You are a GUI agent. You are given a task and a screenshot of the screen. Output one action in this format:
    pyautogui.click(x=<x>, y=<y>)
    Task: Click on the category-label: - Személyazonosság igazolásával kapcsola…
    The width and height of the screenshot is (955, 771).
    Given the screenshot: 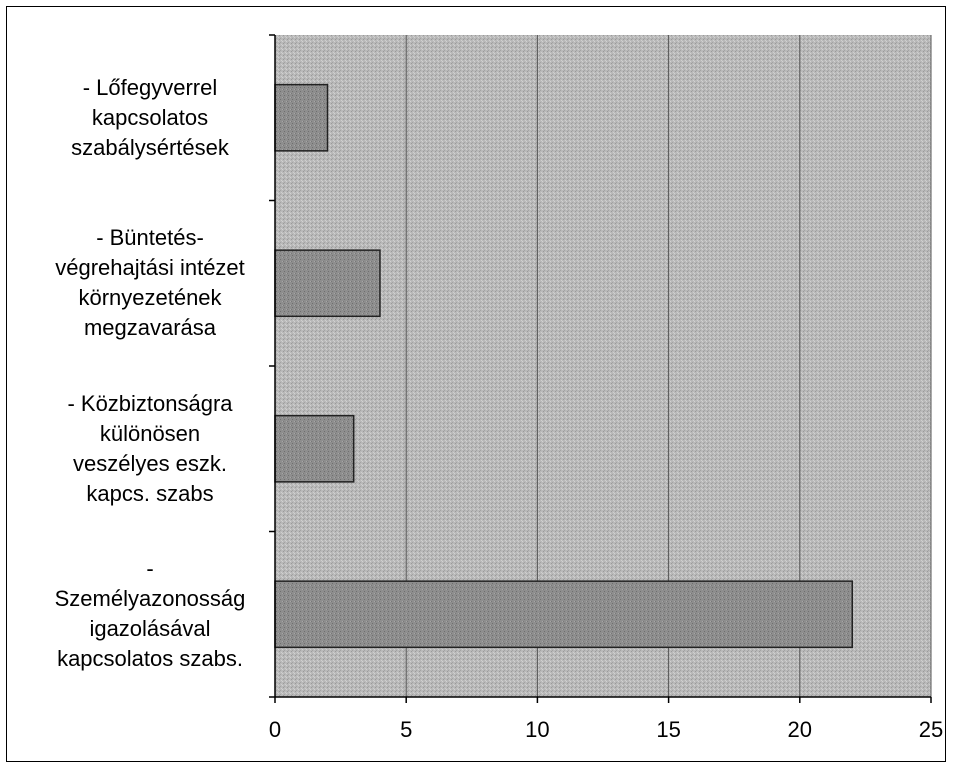 What is the action you would take?
    pyautogui.click(x=150, y=614)
    